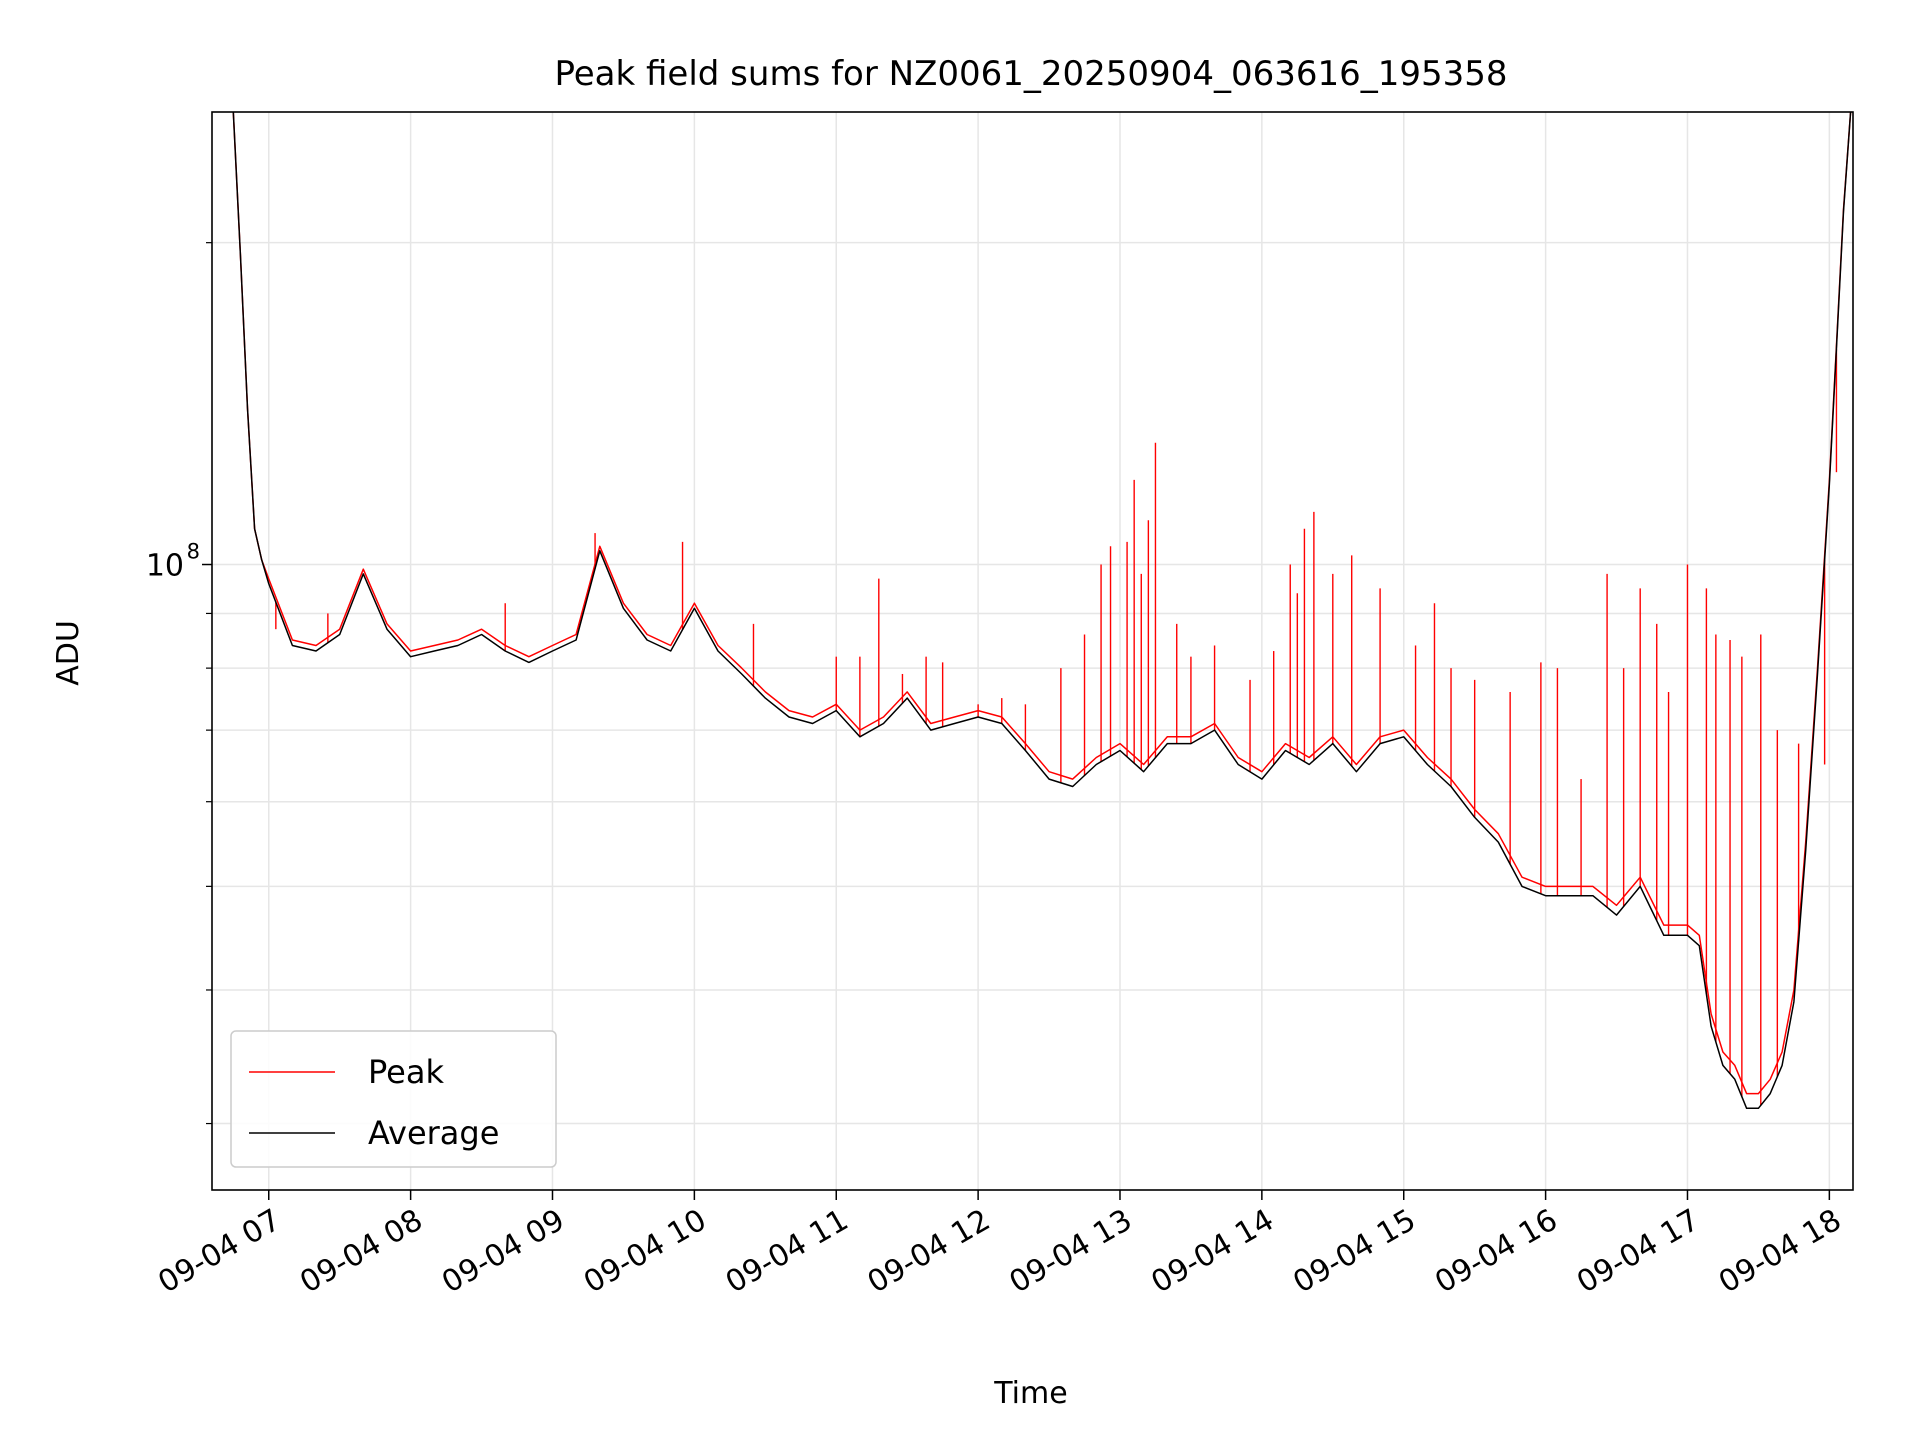  Describe the element at coordinates (406, 1072) in the screenshot. I see `legend-label-peak: Peak` at that location.